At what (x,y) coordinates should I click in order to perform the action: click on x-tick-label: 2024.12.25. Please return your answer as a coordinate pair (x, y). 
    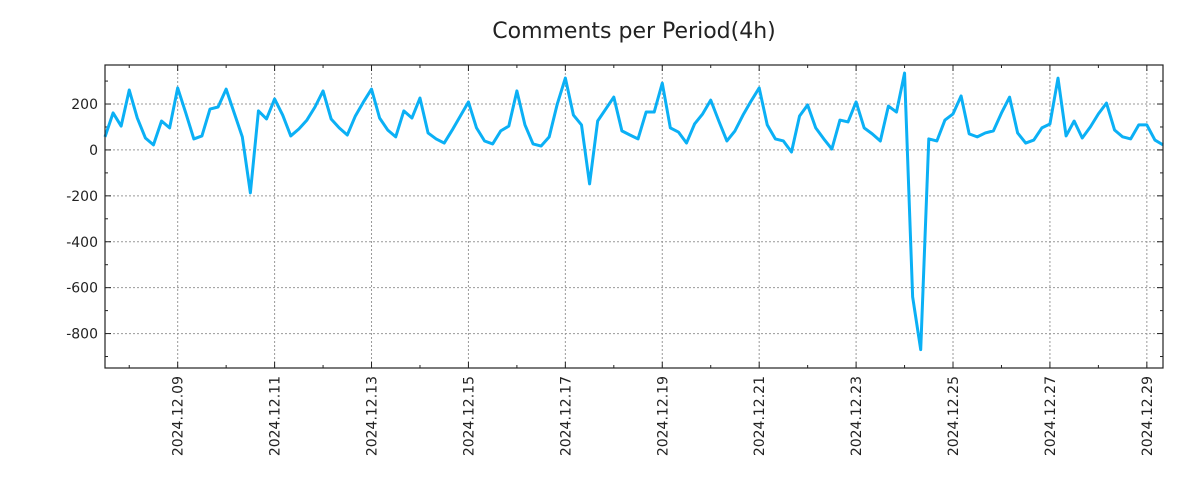
    Looking at the image, I should click on (954, 416).